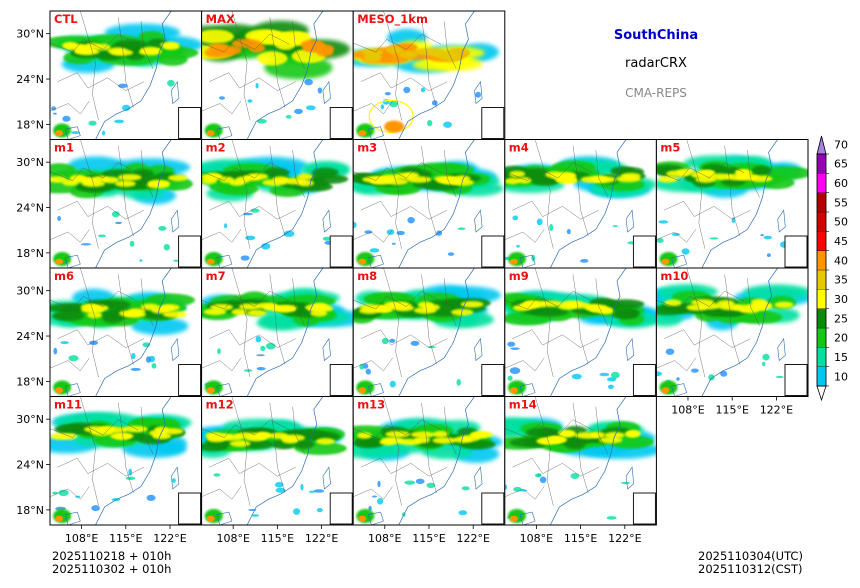 This screenshot has height=588, width=860. What do you see at coordinates (821, 393) in the screenshot?
I see `colorbar-extend-low` at bounding box center [821, 393].